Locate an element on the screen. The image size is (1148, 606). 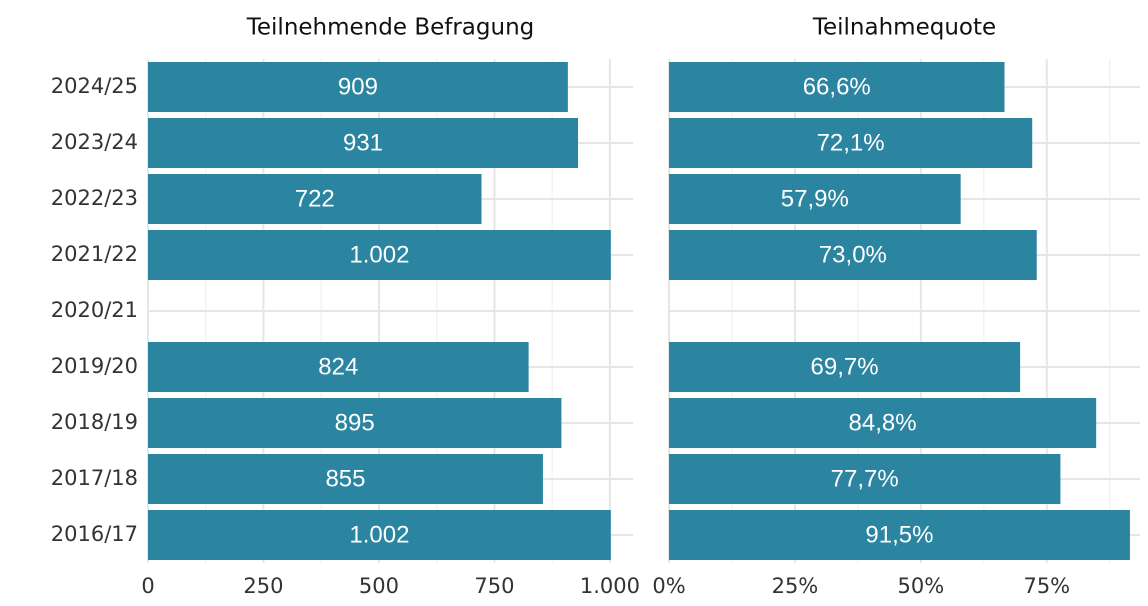
y-tick-label: 2023/24 is located at coordinates (94, 142).